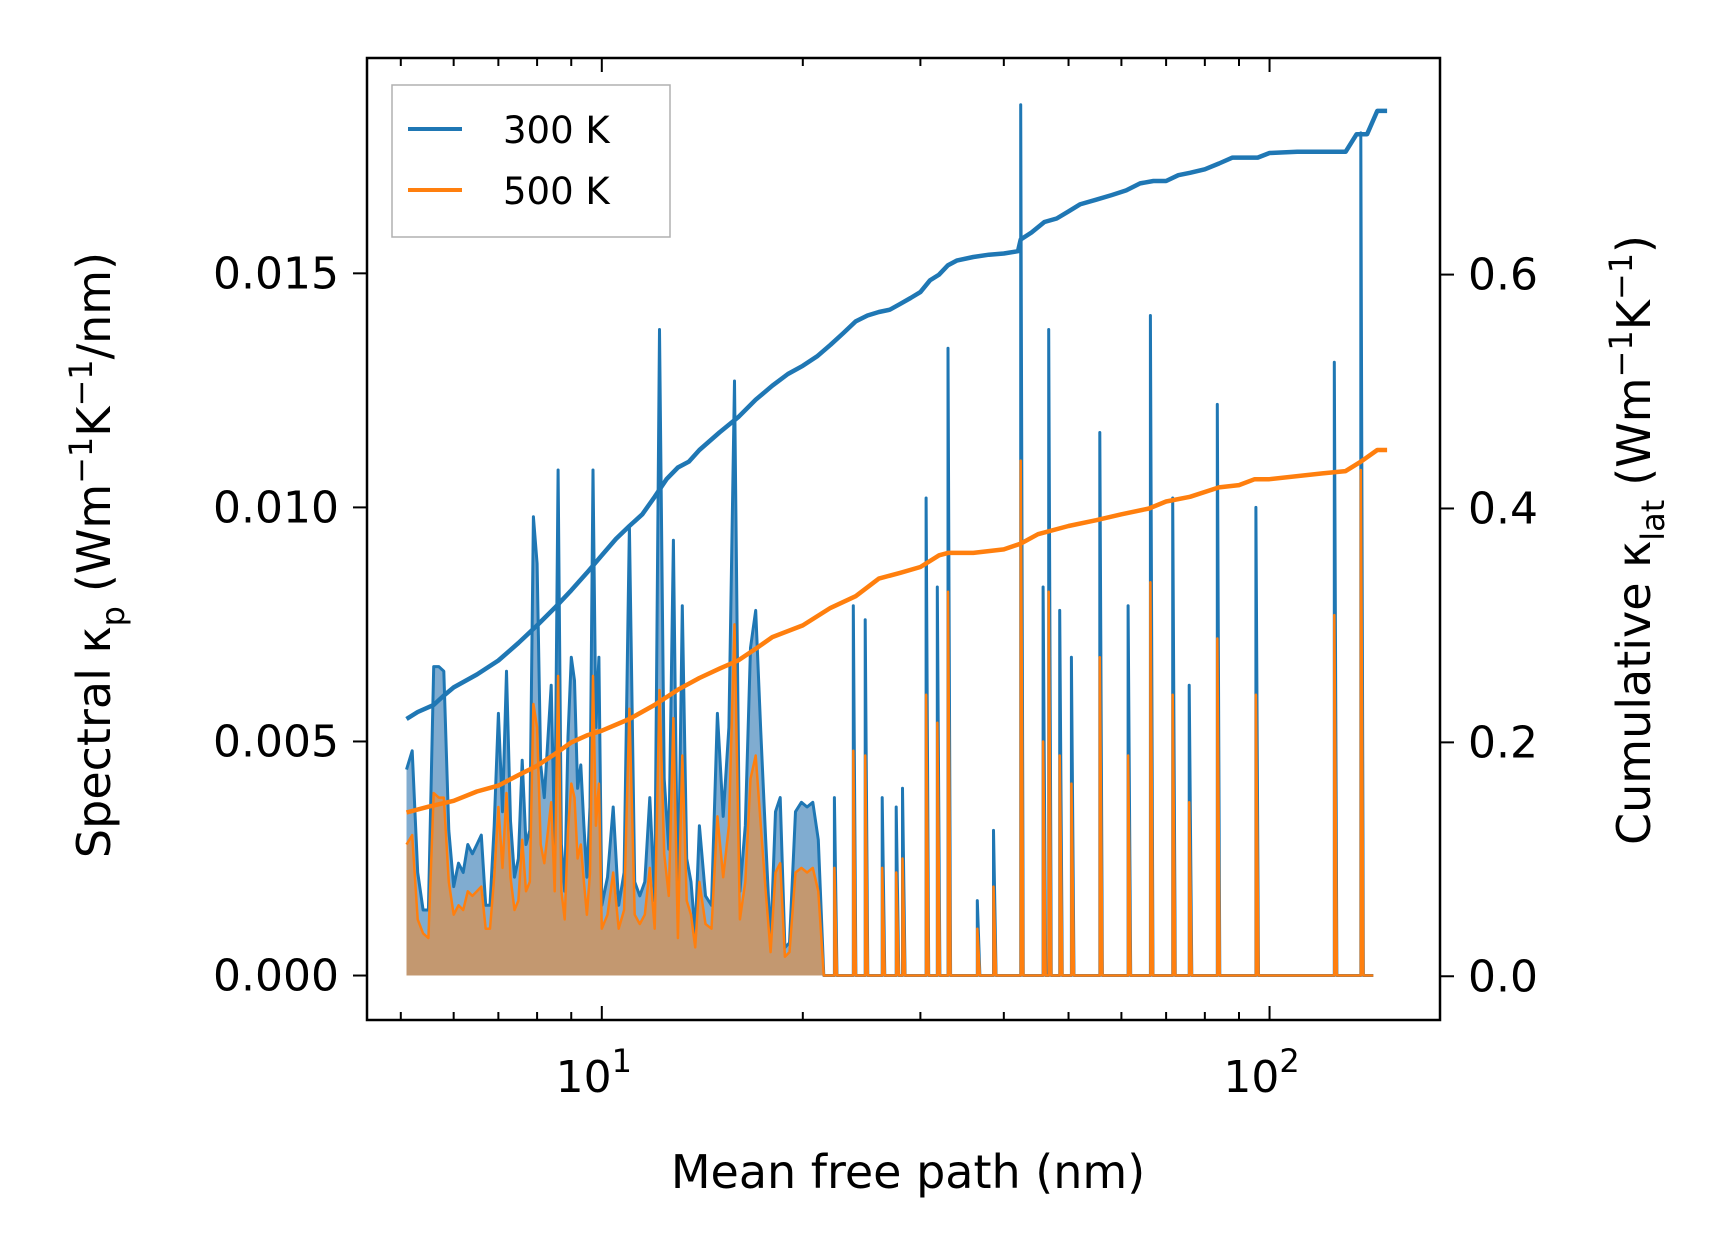 Image resolution: width=1716 pixels, height=1254 pixels. I want to click on x-tick-label: 10¹, so click(594, 1072).